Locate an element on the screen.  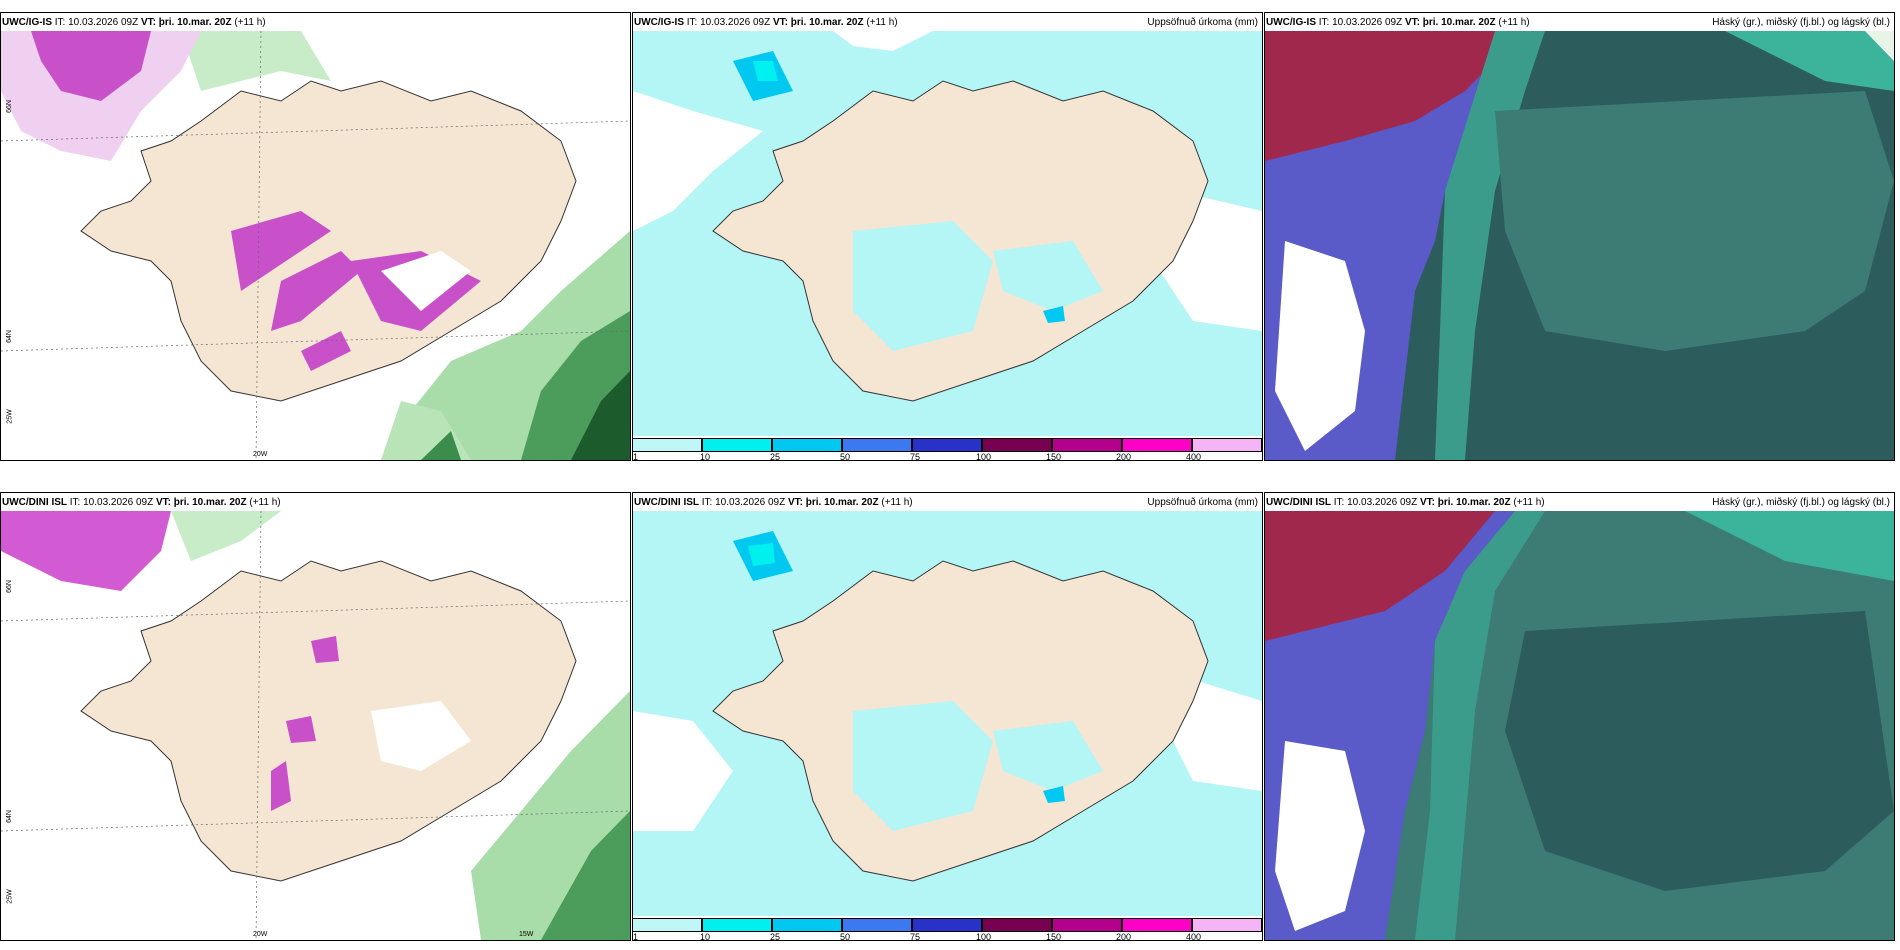
colorbar-label: 25 is located at coordinates (775, 457).